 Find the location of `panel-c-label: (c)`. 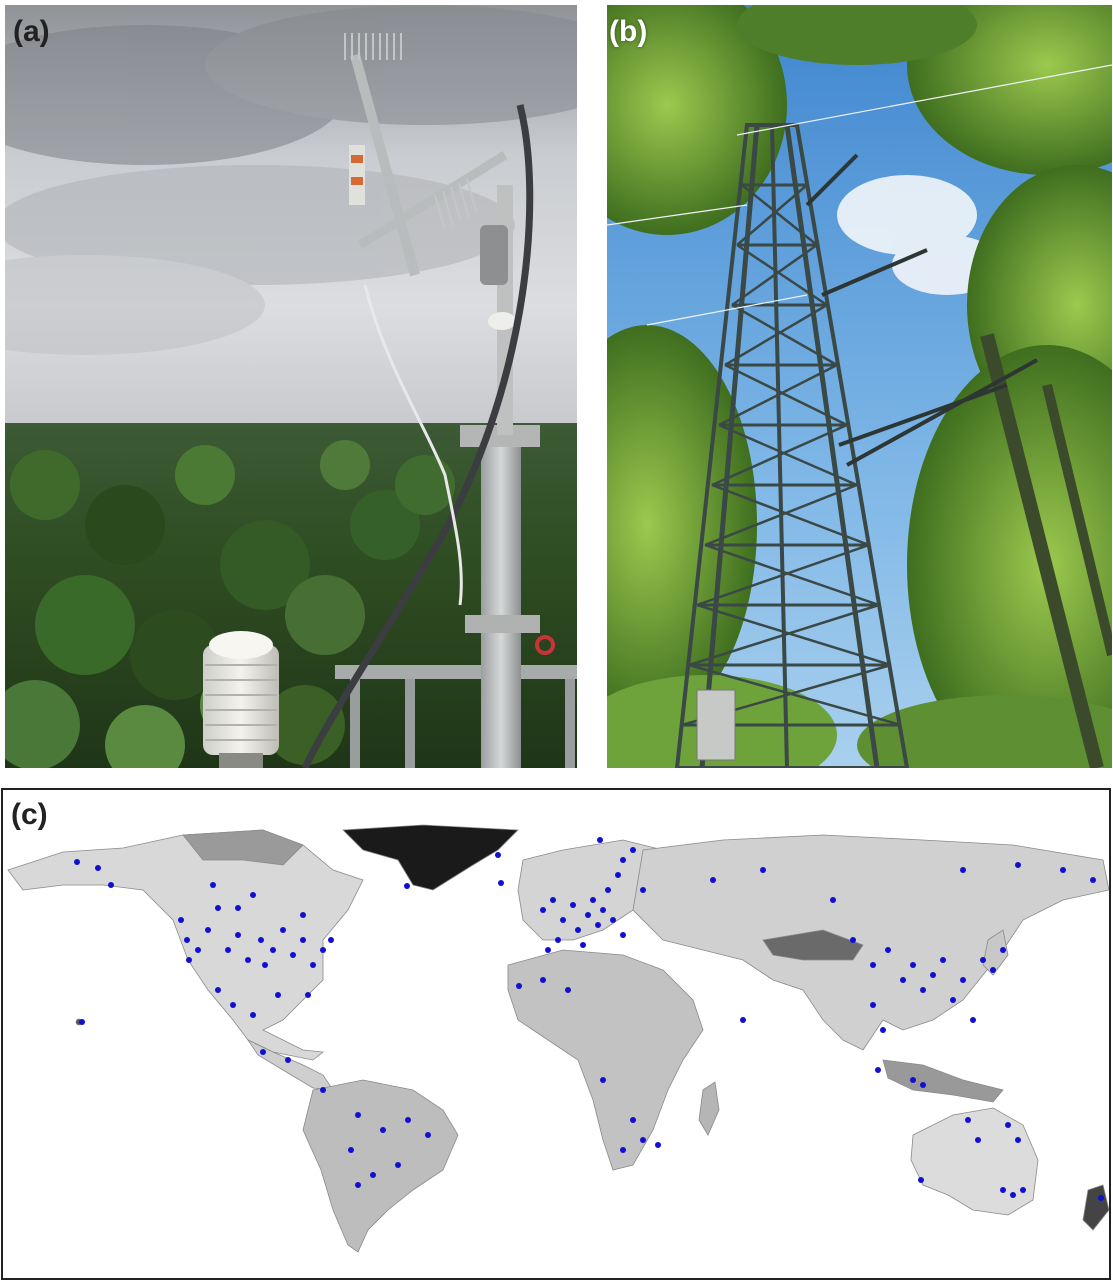

panel-c-label: (c) is located at coordinates (29, 814).